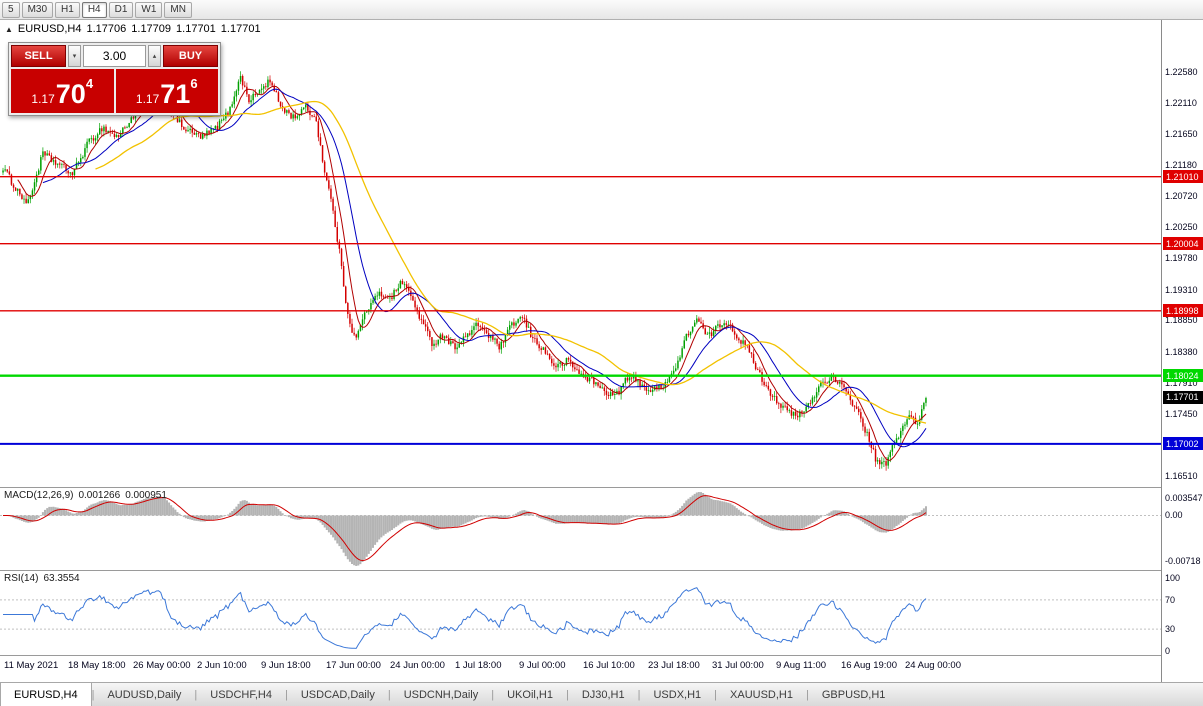  What do you see at coordinates (465, 618) in the screenshot?
I see `rsi-line` at bounding box center [465, 618].